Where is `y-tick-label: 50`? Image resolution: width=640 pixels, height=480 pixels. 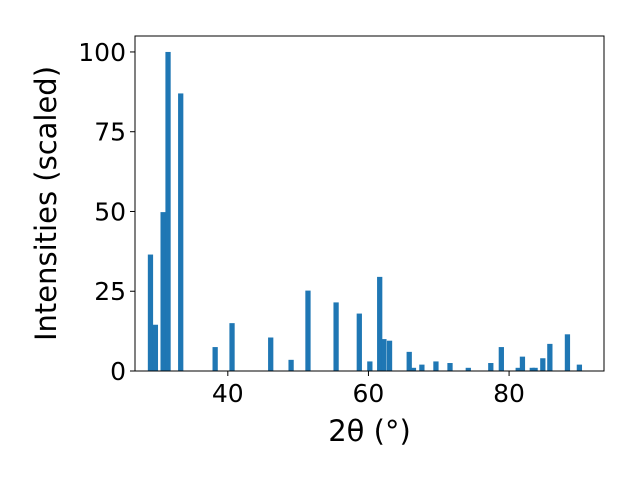 y-tick-label: 50 is located at coordinates (110, 211).